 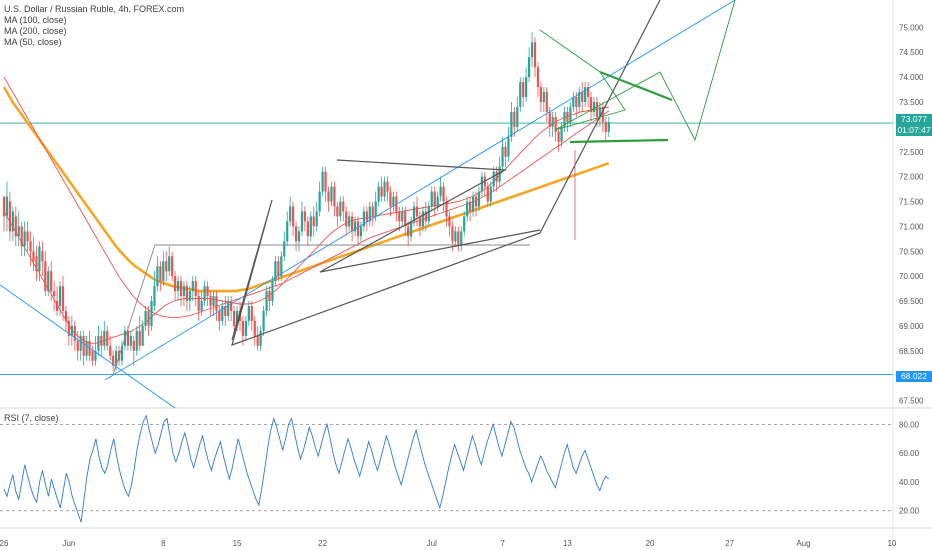 I want to click on blue-trendline, so click(x=88, y=346).